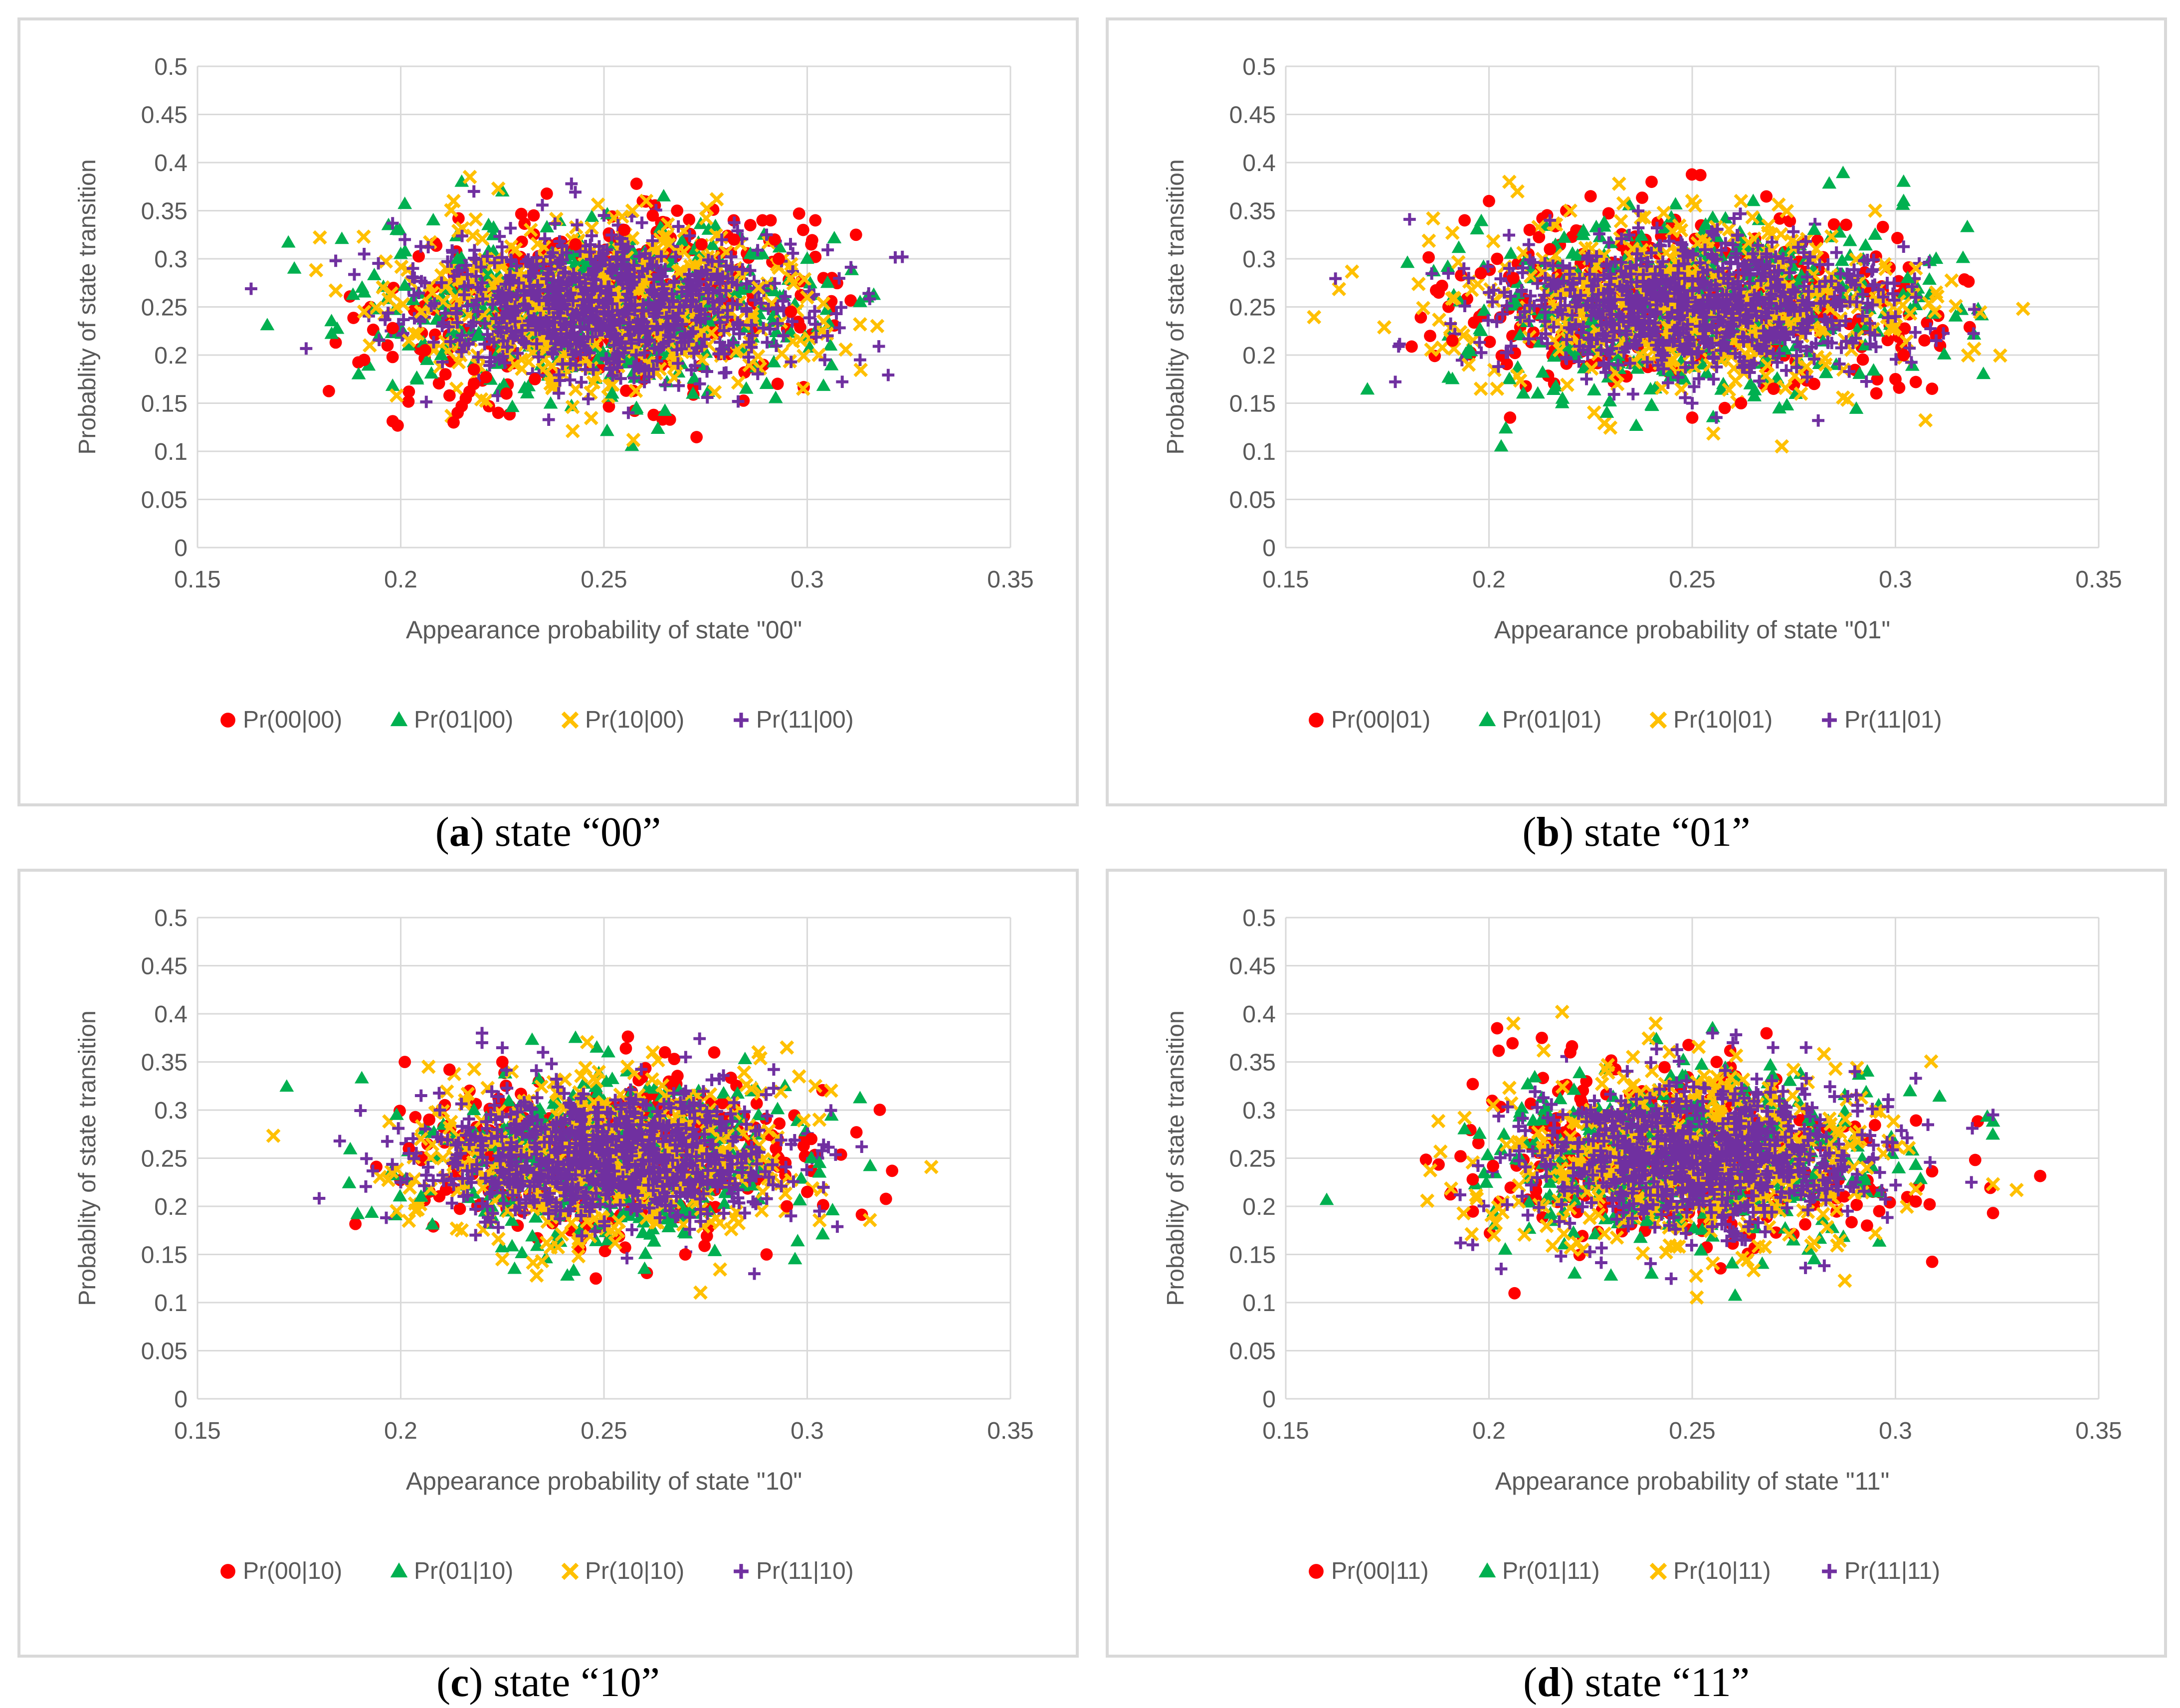  Describe the element at coordinates (1694, 313) in the screenshot. I see `series-points-Pr(01|01)` at that location.